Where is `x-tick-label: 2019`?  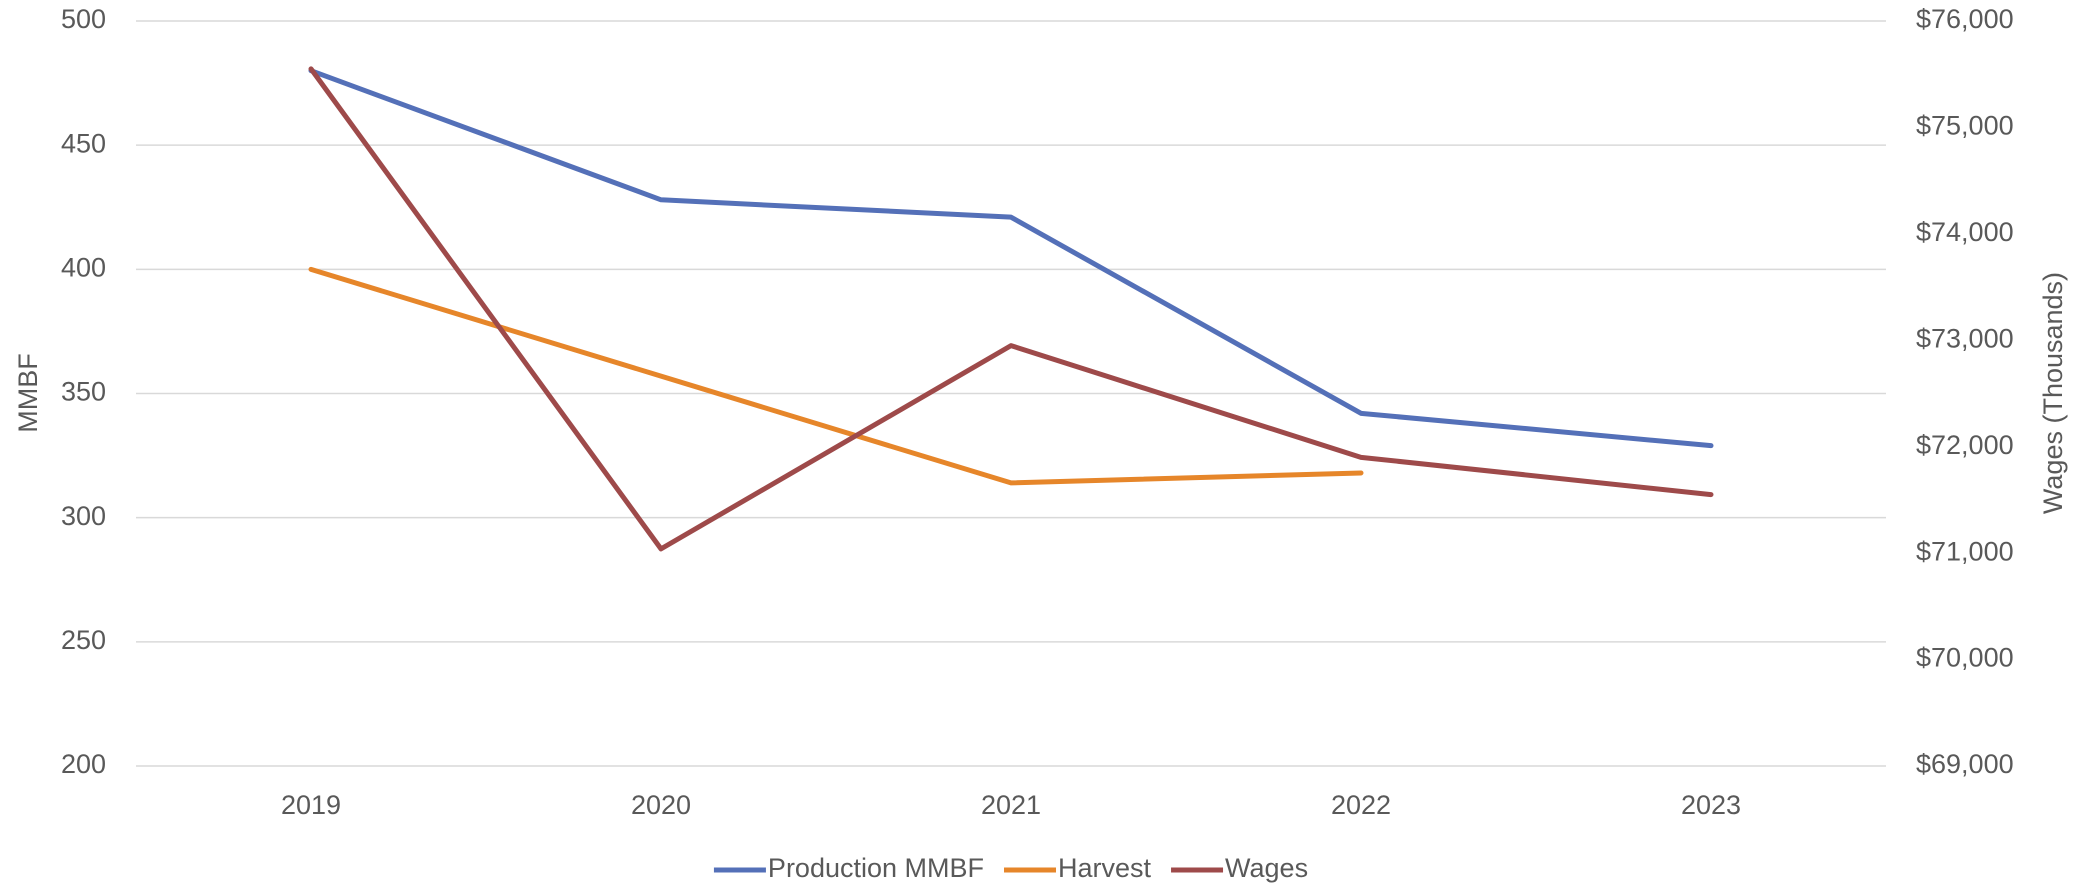 x-tick-label: 2019 is located at coordinates (311, 805).